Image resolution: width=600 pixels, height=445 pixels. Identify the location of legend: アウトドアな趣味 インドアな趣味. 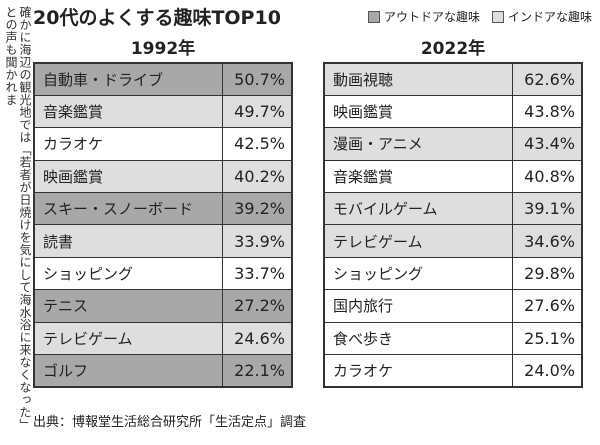
(479, 16).